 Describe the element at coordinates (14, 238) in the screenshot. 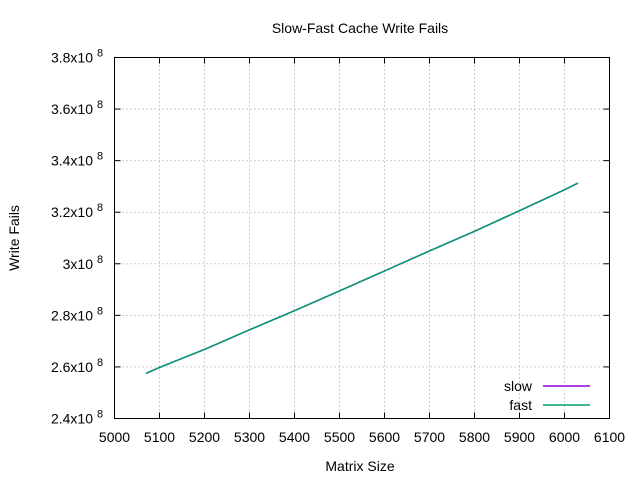

I see `y-axis-title: Write Fails` at that location.